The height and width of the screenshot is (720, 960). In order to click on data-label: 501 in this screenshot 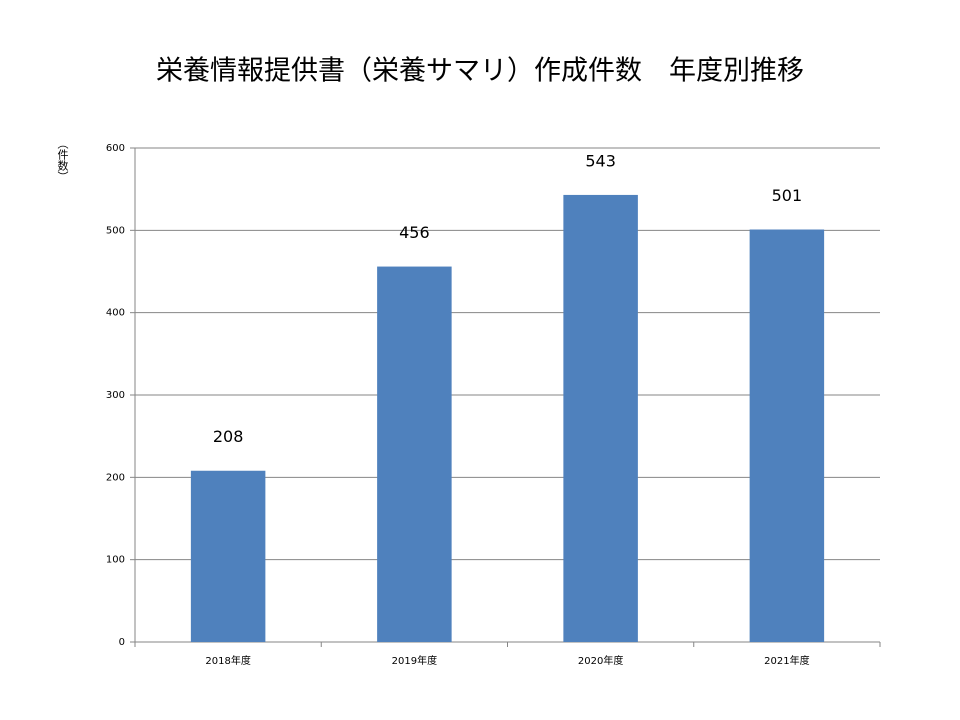, I will do `click(787, 195)`.